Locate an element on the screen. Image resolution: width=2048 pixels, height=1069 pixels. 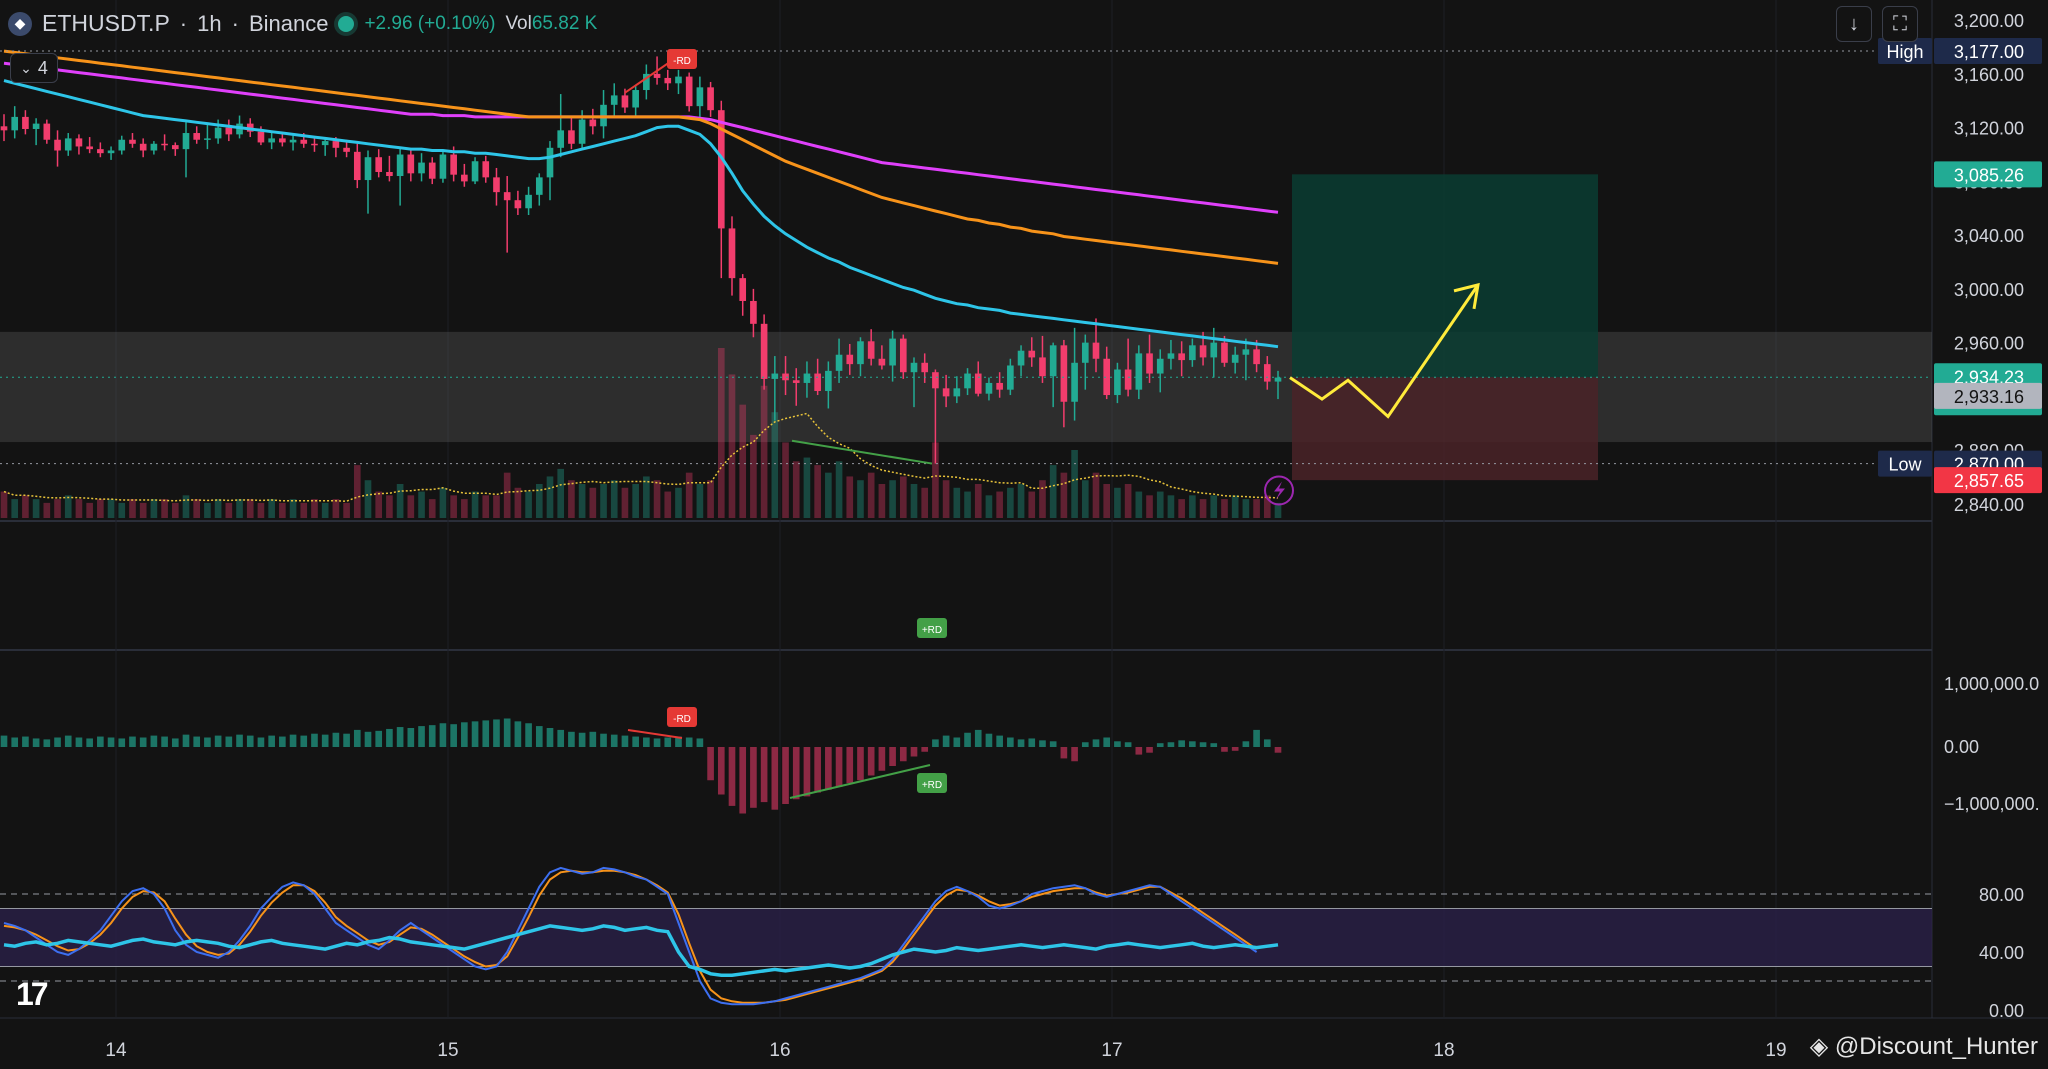
high-tag-text: High is located at coordinates (1904, 52).